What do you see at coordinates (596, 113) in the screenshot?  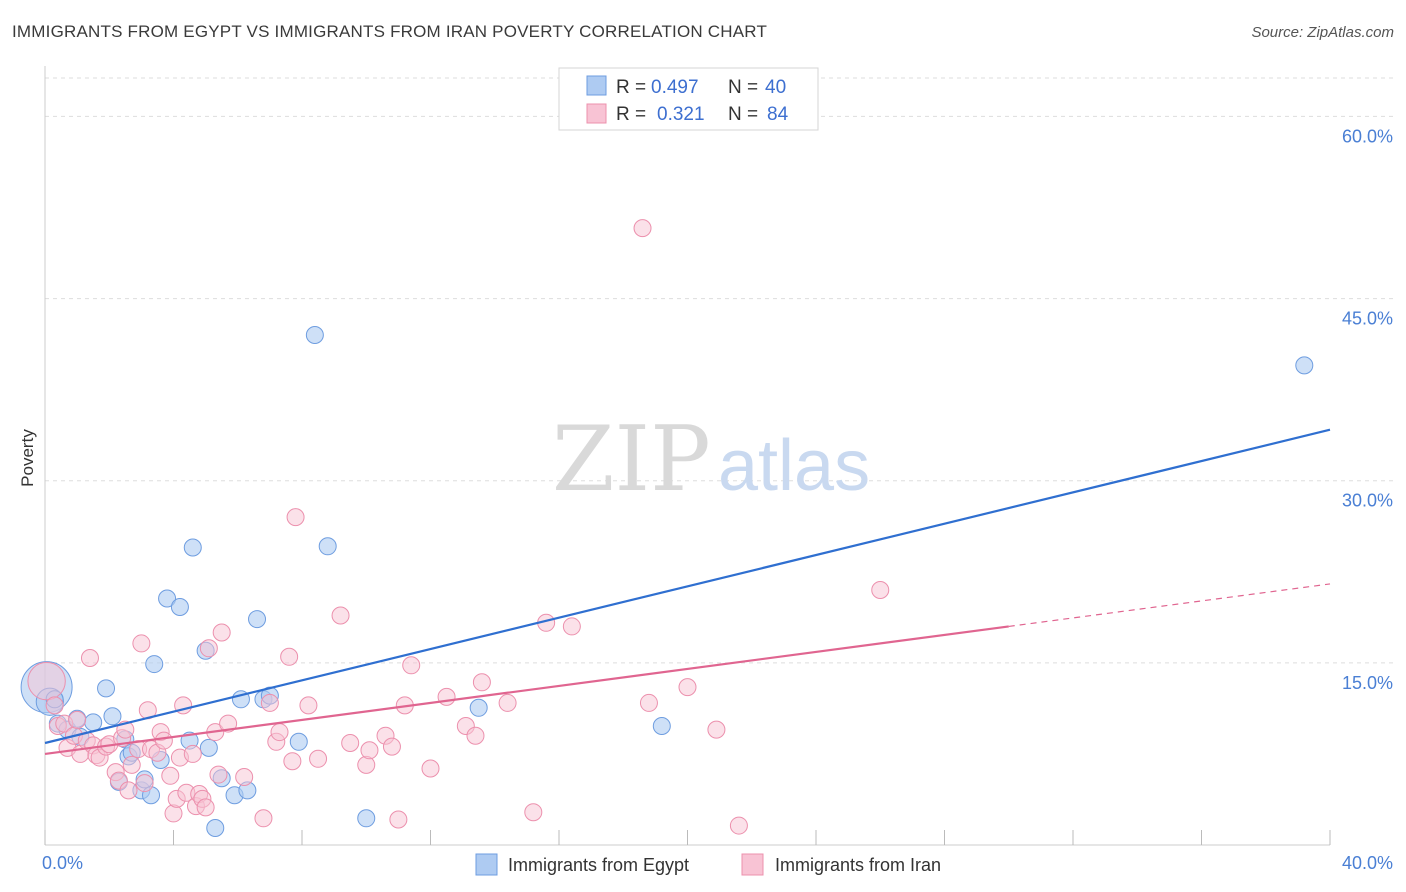 I see `iran-swatch` at bounding box center [596, 113].